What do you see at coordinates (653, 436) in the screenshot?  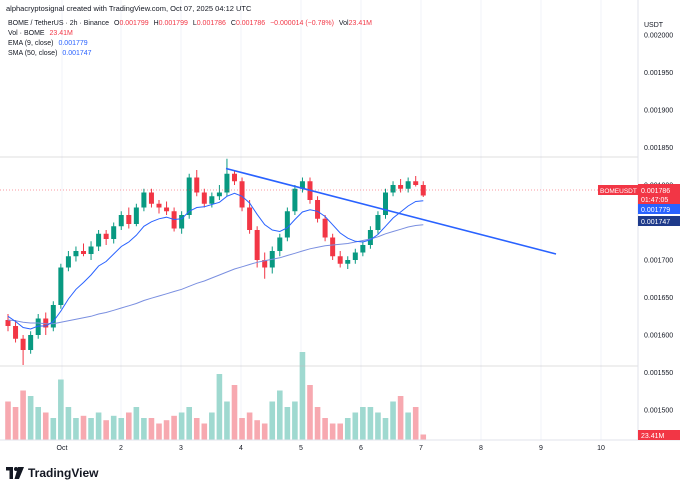 I see `volume-badge-value: 23.41M` at bounding box center [653, 436].